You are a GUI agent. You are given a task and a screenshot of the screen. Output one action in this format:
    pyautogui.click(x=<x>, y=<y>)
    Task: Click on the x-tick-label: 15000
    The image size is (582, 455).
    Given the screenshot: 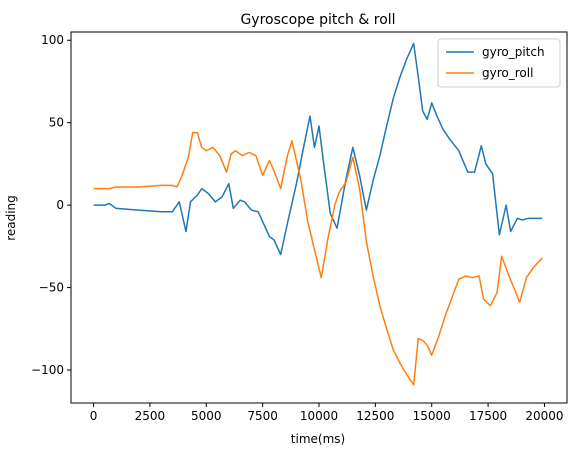 What is the action you would take?
    pyautogui.click(x=432, y=416)
    